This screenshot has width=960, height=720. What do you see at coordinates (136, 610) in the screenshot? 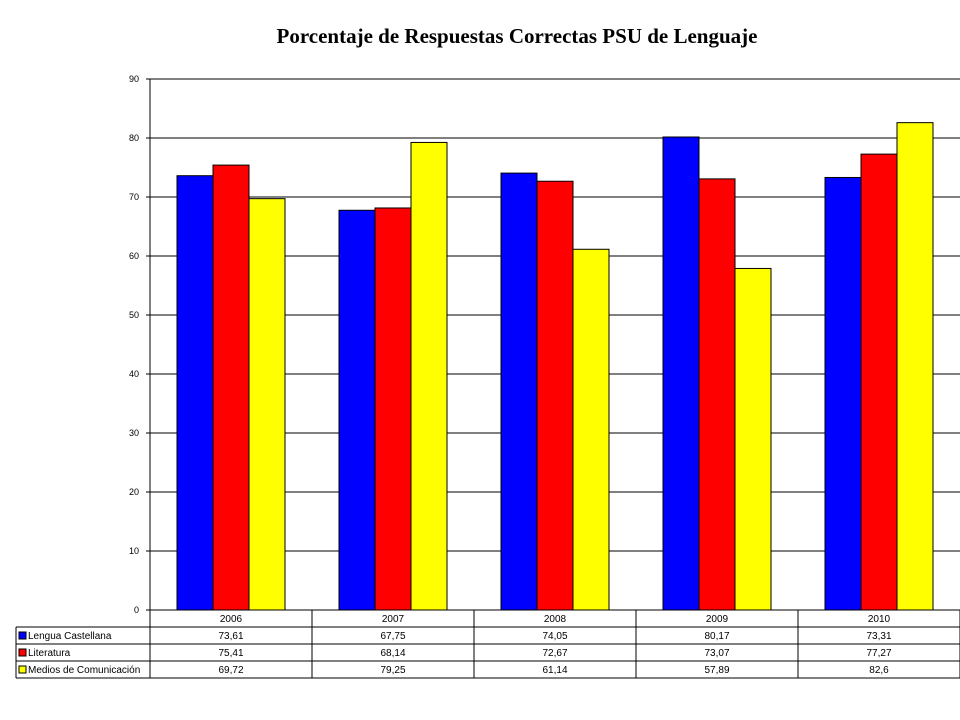
I see `y-tick-label: 0` at bounding box center [136, 610].